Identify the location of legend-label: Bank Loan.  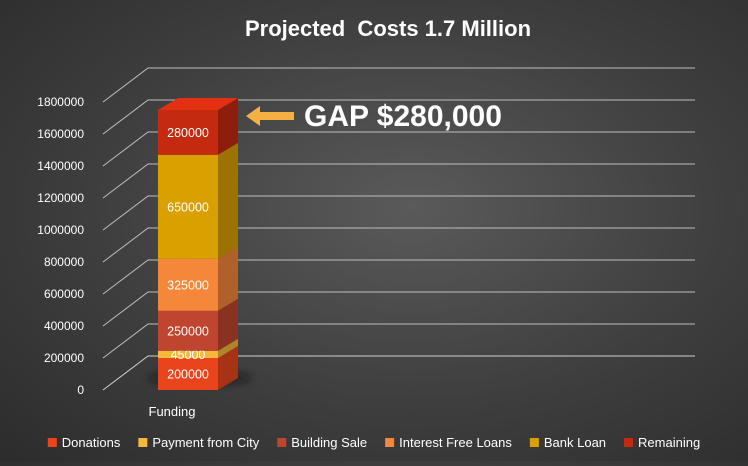
(575, 442).